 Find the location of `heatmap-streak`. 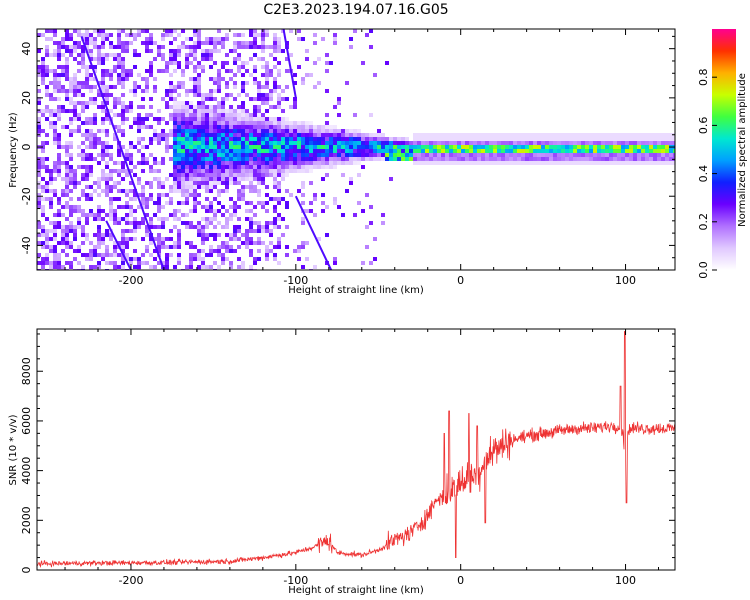

heatmap-streak is located at coordinates (122, 153).